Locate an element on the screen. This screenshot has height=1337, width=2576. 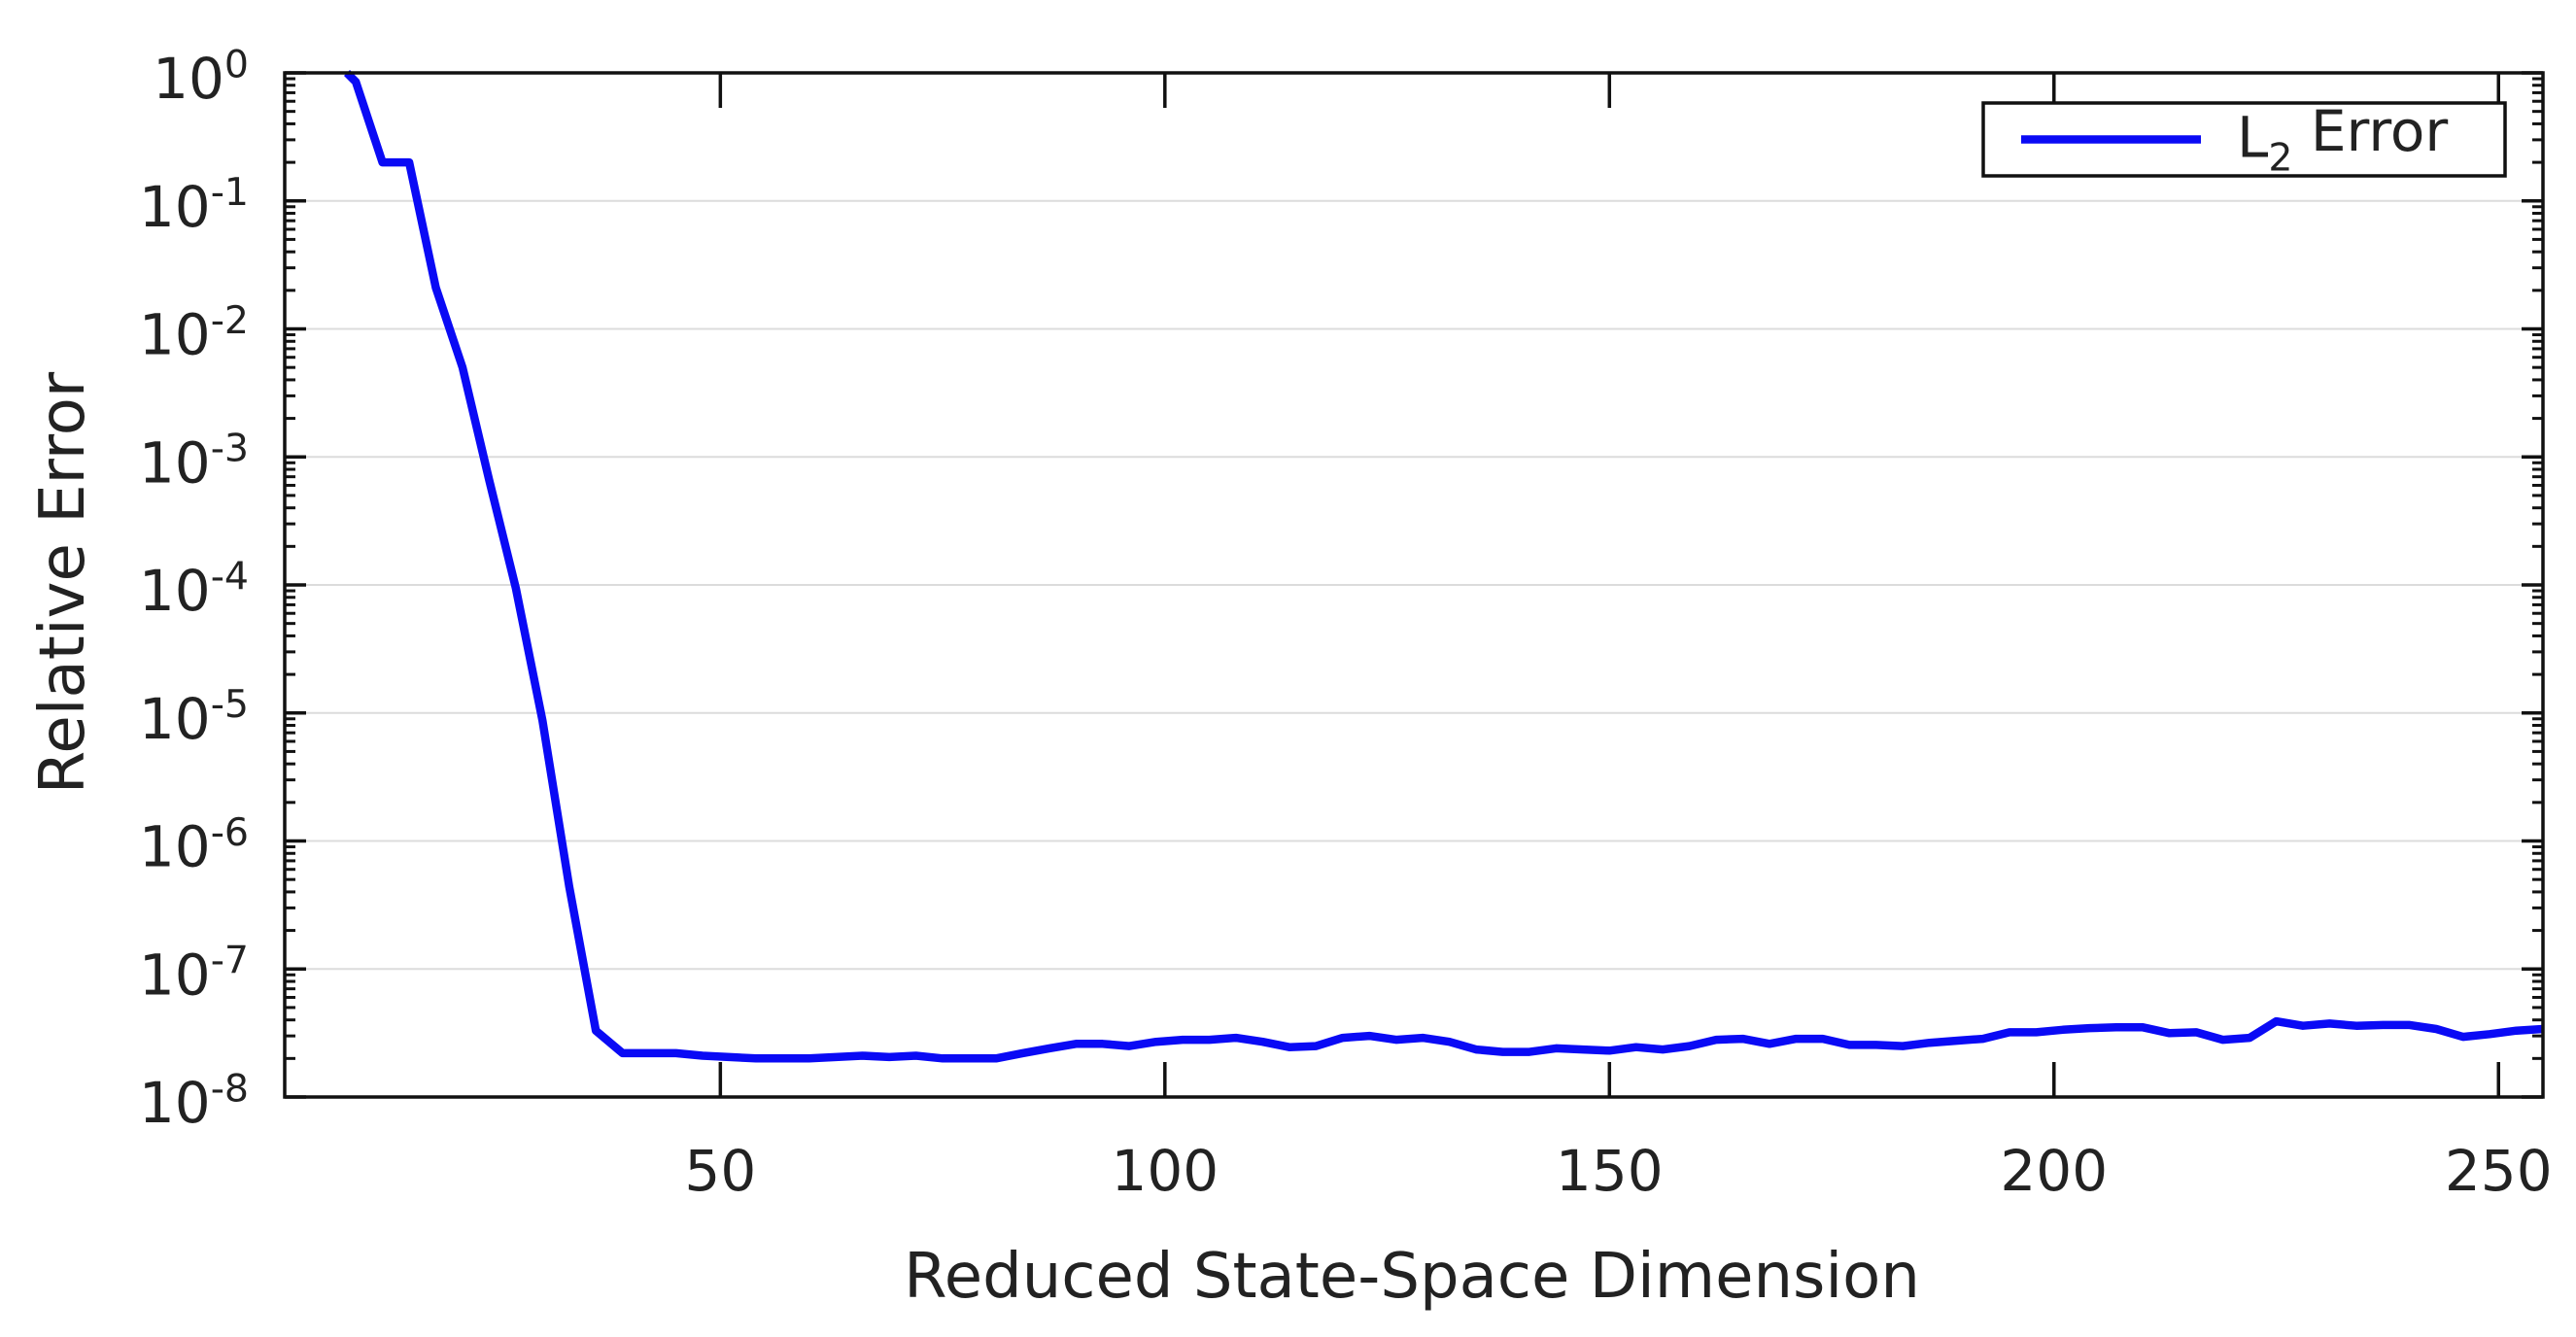
x-tick-label: 150 is located at coordinates (1610, 1171).